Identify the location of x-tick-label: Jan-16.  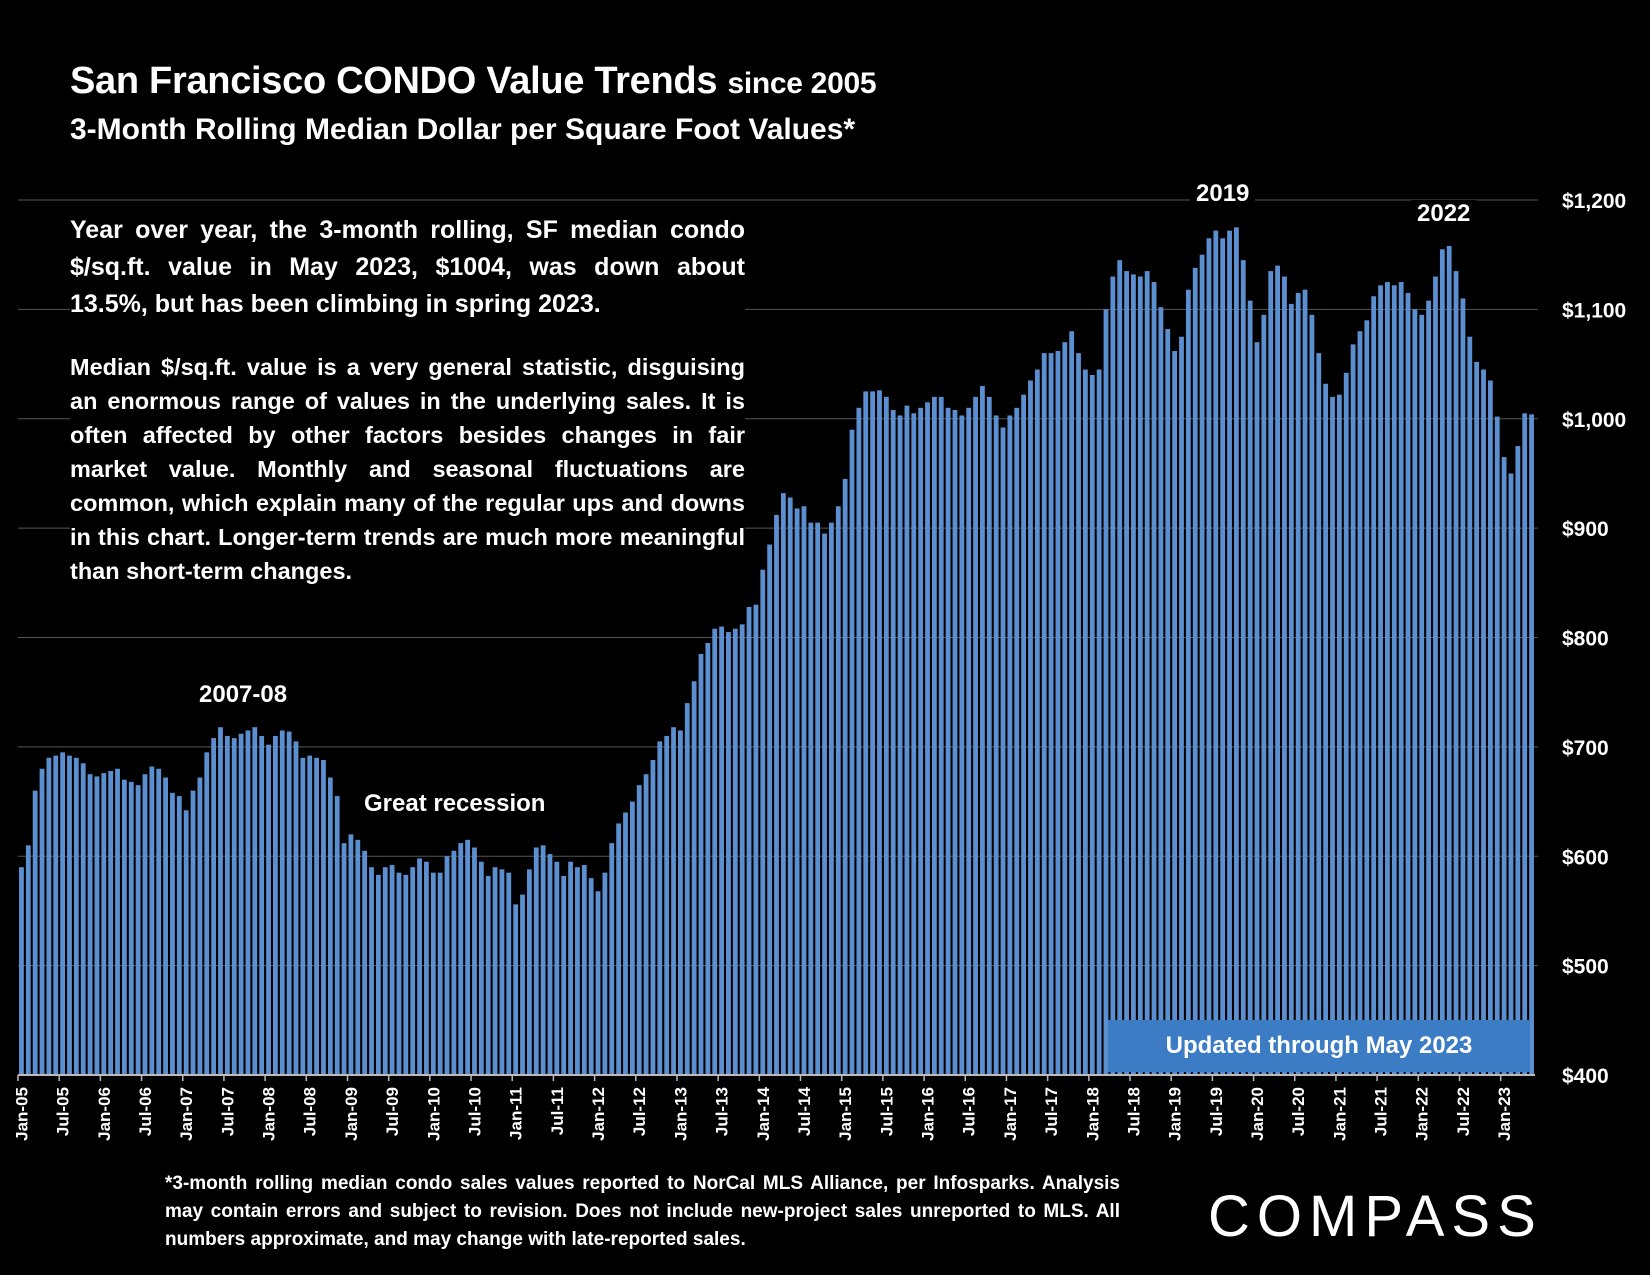
(928, 1114).